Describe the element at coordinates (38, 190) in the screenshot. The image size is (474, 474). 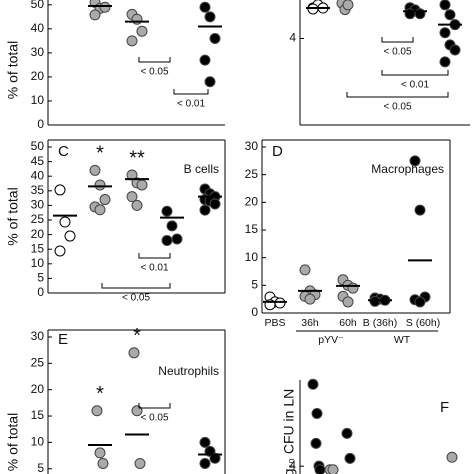
I see `y-tick-label: 35` at that location.